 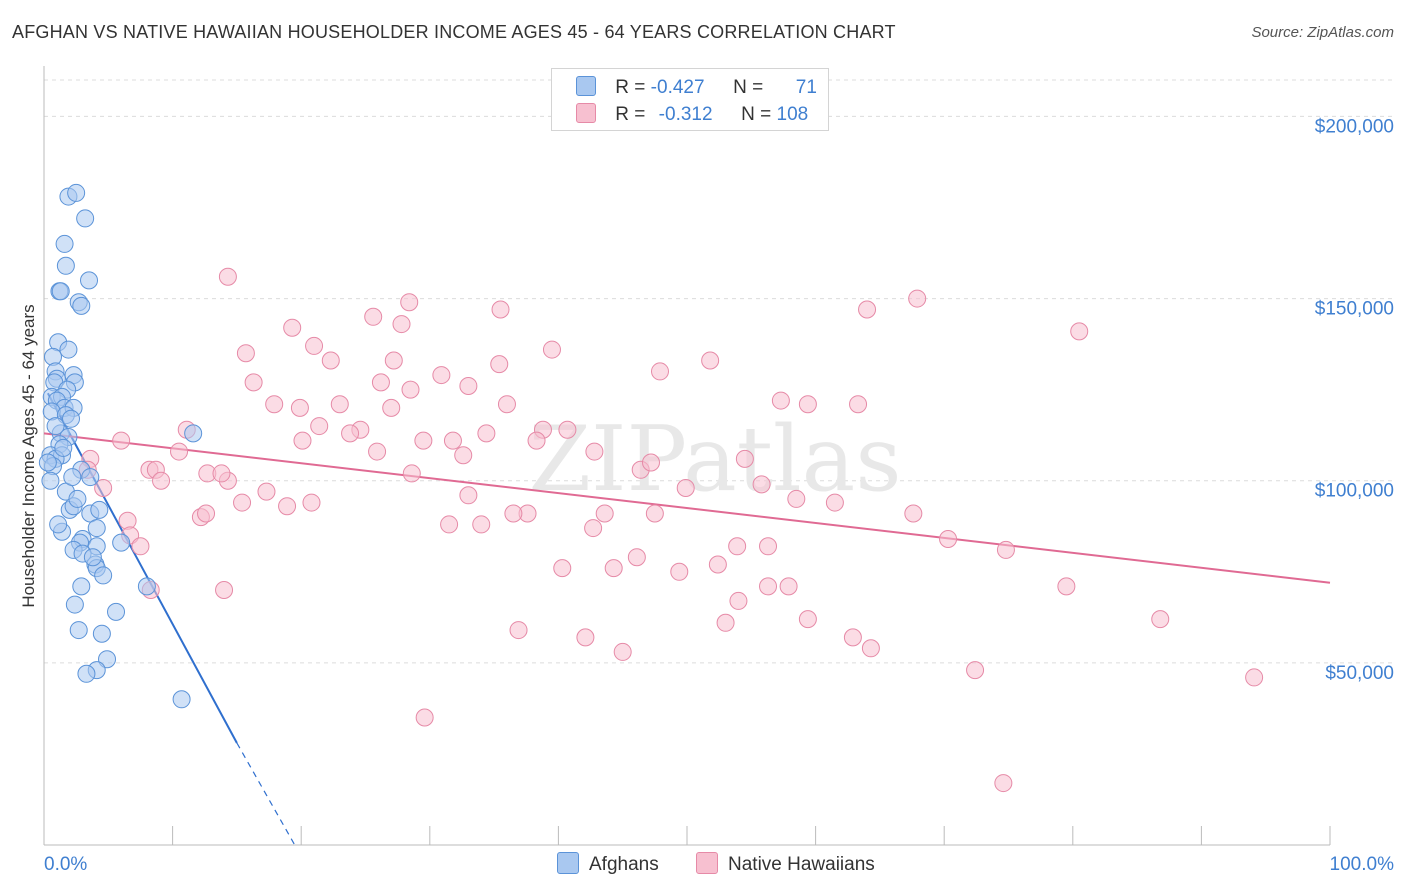 I want to click on afghan-swatch, so click(x=586, y=86).